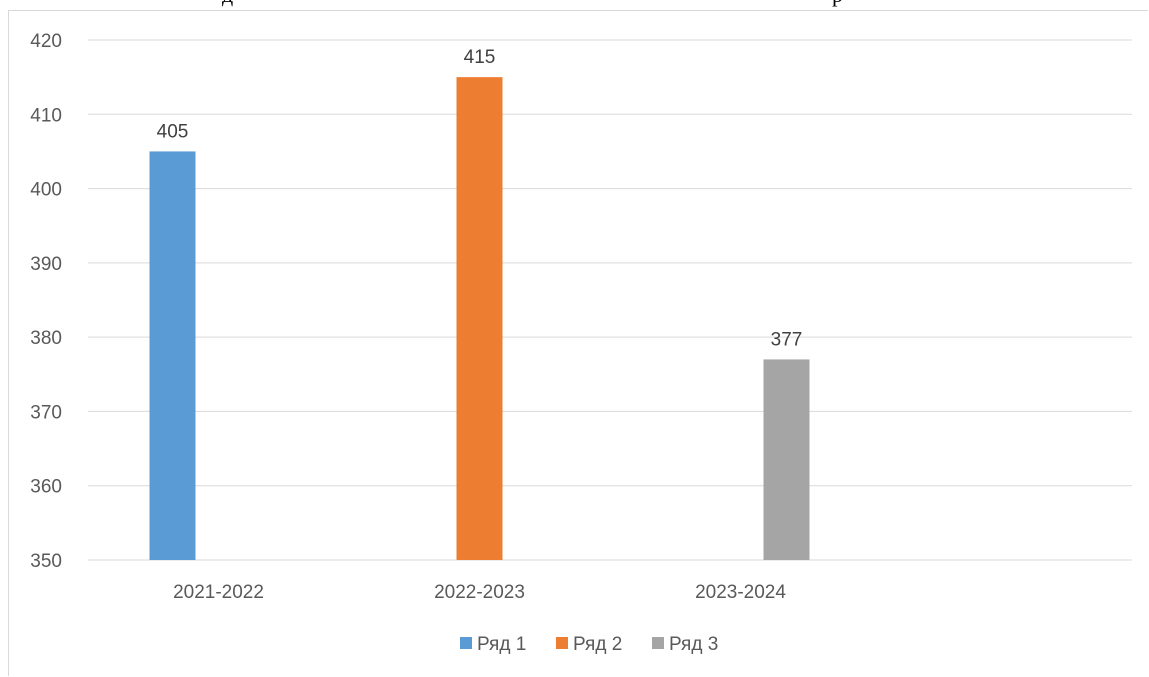 The image size is (1149, 677). Describe the element at coordinates (46, 412) in the screenshot. I see `y-tick-label: 370` at that location.